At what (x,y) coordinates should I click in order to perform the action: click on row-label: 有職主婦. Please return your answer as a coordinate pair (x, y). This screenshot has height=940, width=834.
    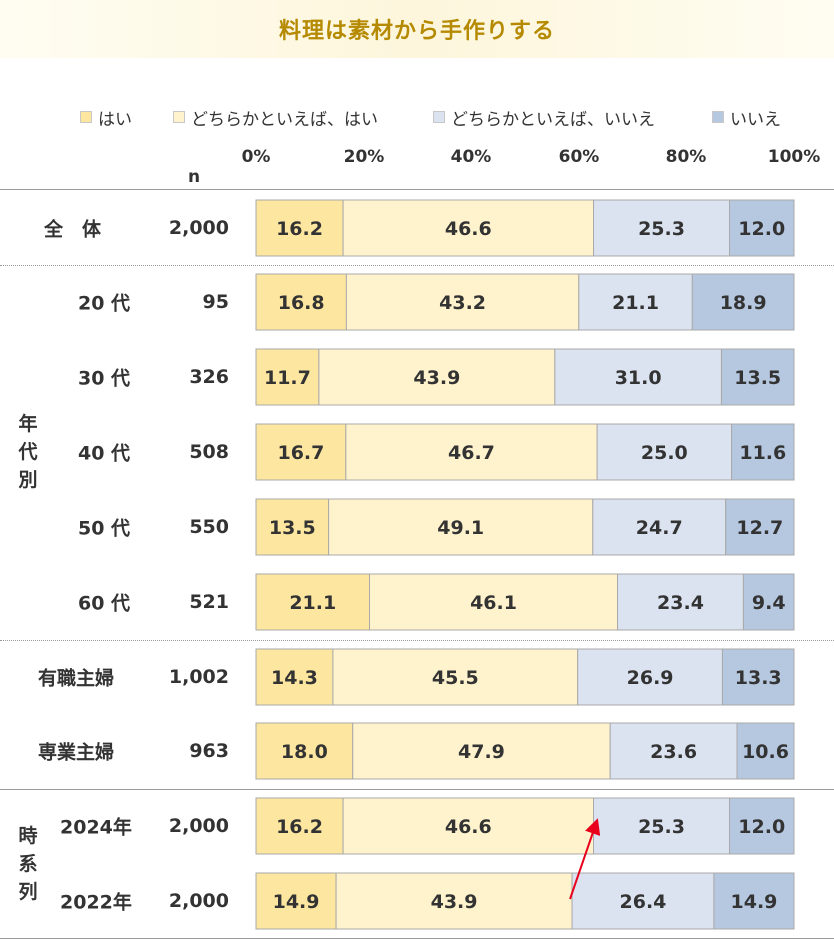
    Looking at the image, I should click on (76, 678).